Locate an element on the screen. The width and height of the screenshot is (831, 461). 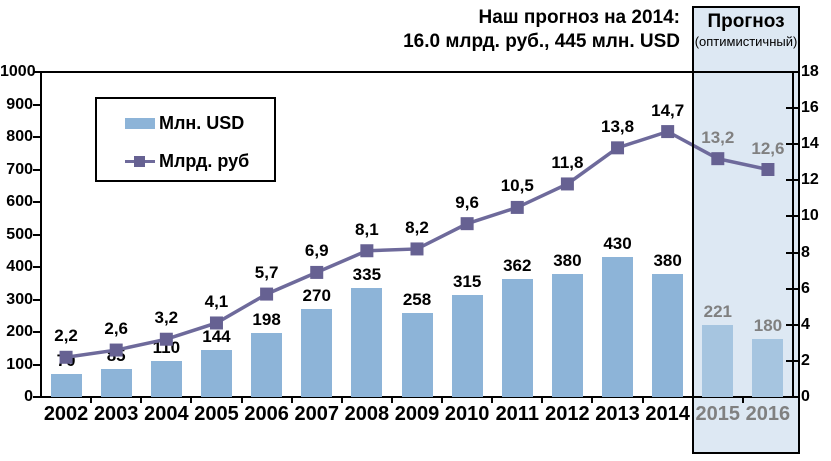
rub-label-2016: 12,6 is located at coordinates (768, 148).